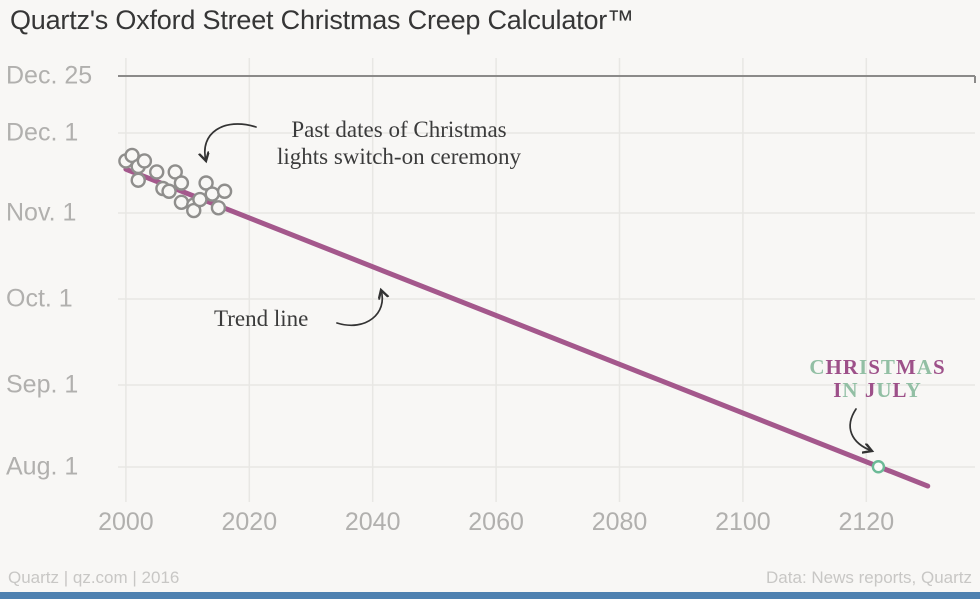  I want to click on colored-letter: H, so click(834, 367).